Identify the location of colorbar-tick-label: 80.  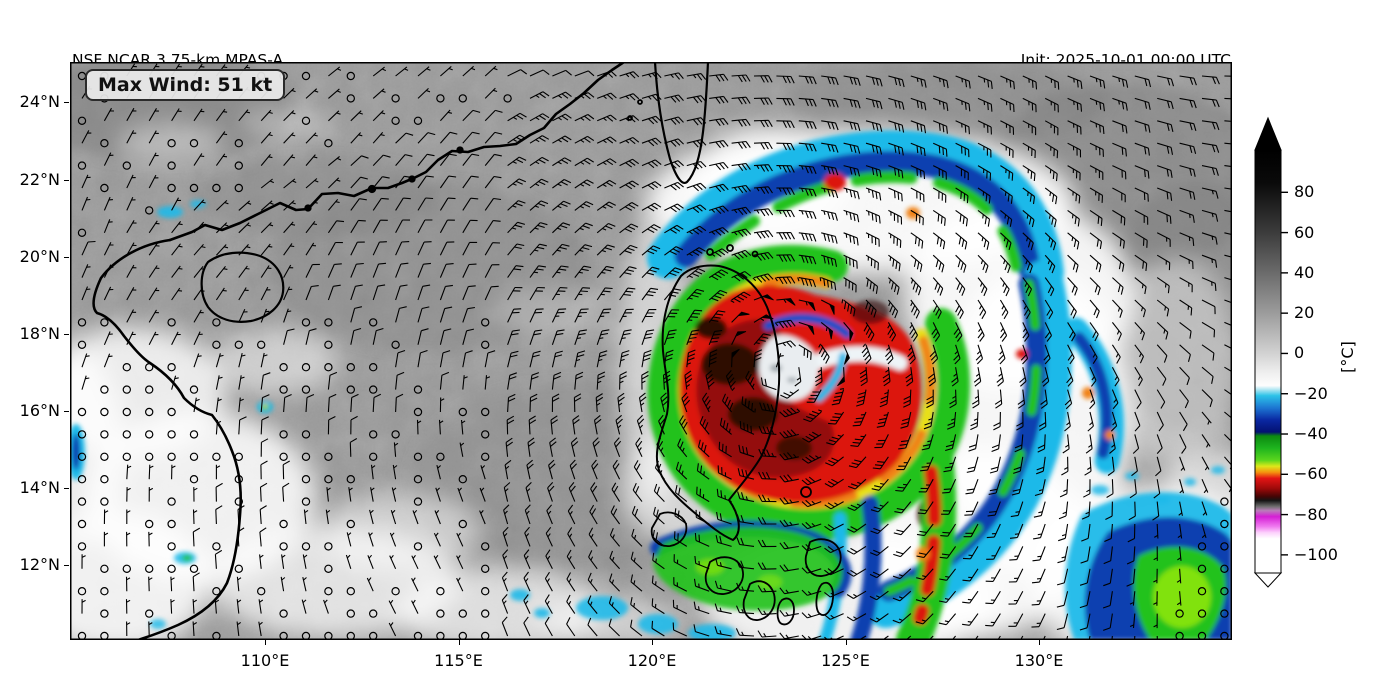
(1304, 192).